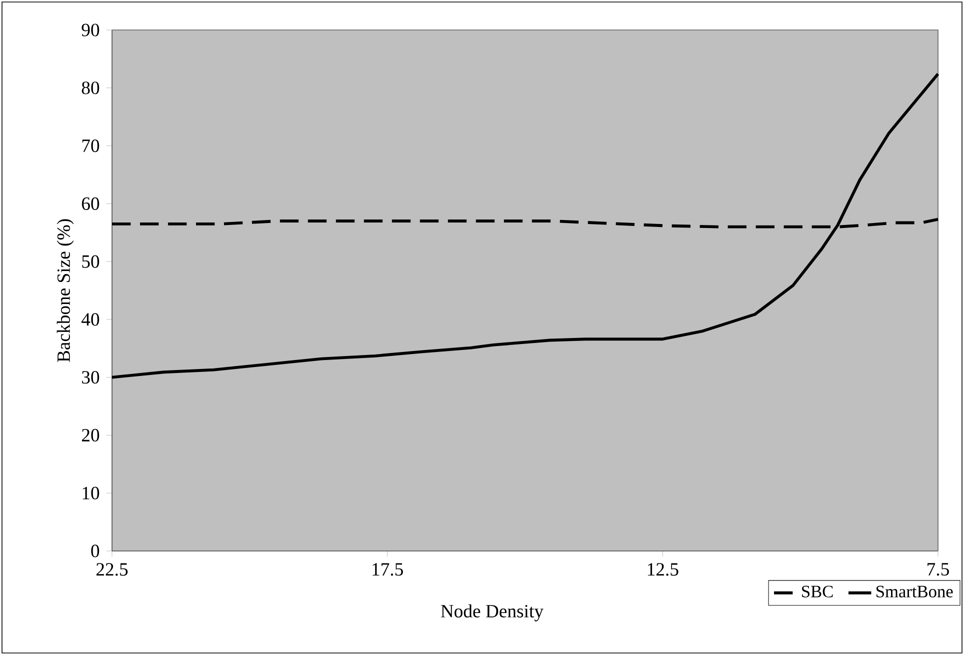 This screenshot has height=655, width=964. What do you see at coordinates (91, 377) in the screenshot?
I see `y-tick-label: 30` at bounding box center [91, 377].